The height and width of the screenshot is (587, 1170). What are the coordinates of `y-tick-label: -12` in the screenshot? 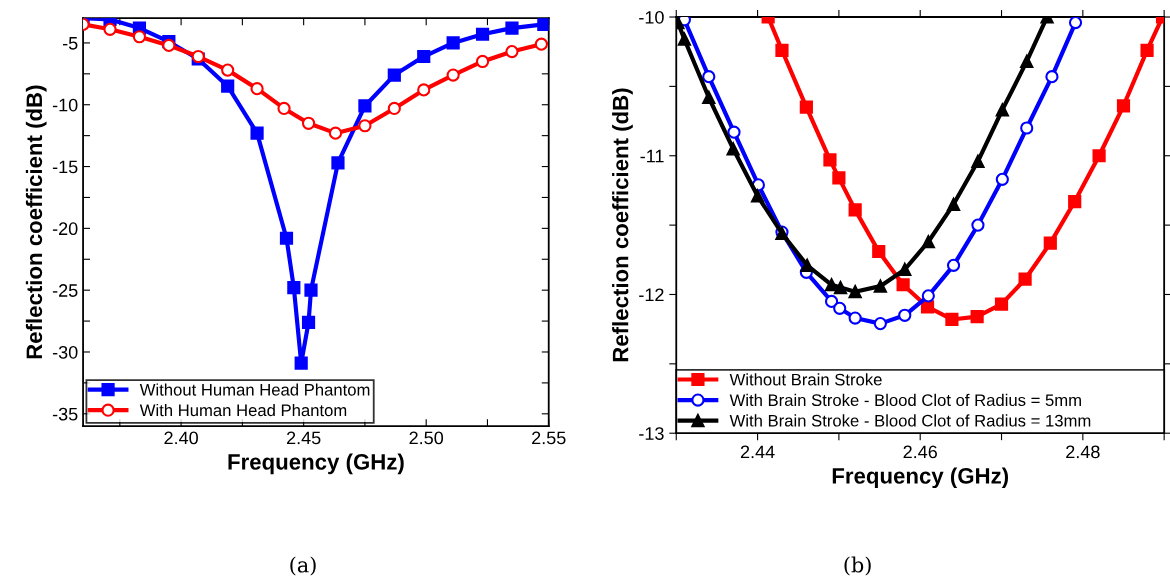 It's located at (651, 295).